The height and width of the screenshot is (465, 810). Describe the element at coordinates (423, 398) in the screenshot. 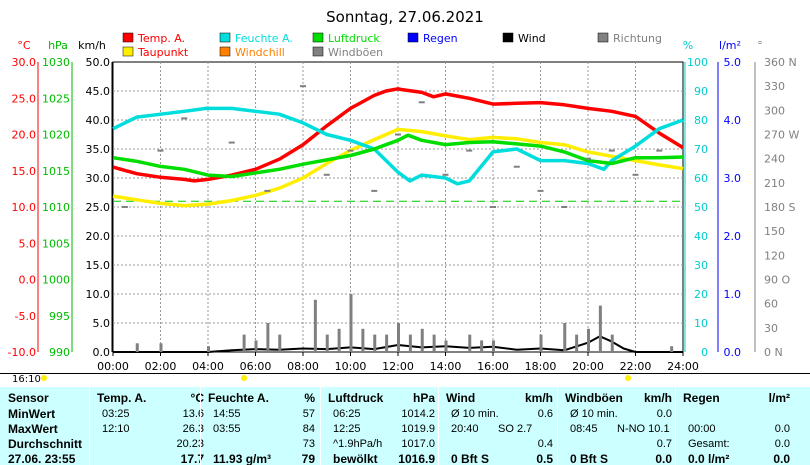

I see `col-unit-2: hPa` at that location.